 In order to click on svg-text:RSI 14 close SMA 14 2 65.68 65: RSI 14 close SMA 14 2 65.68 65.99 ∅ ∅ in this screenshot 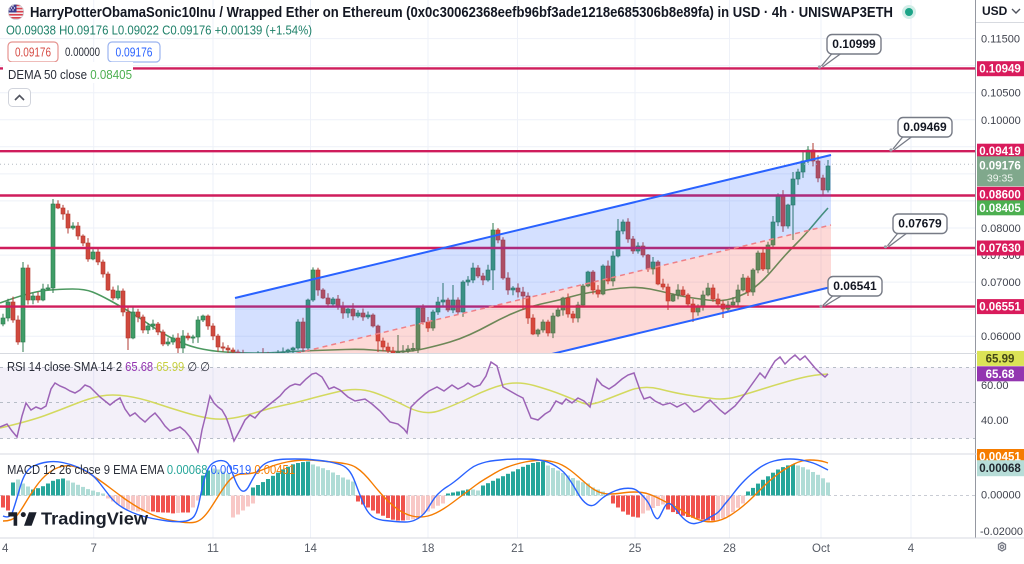, I will do `click(108, 367)`.